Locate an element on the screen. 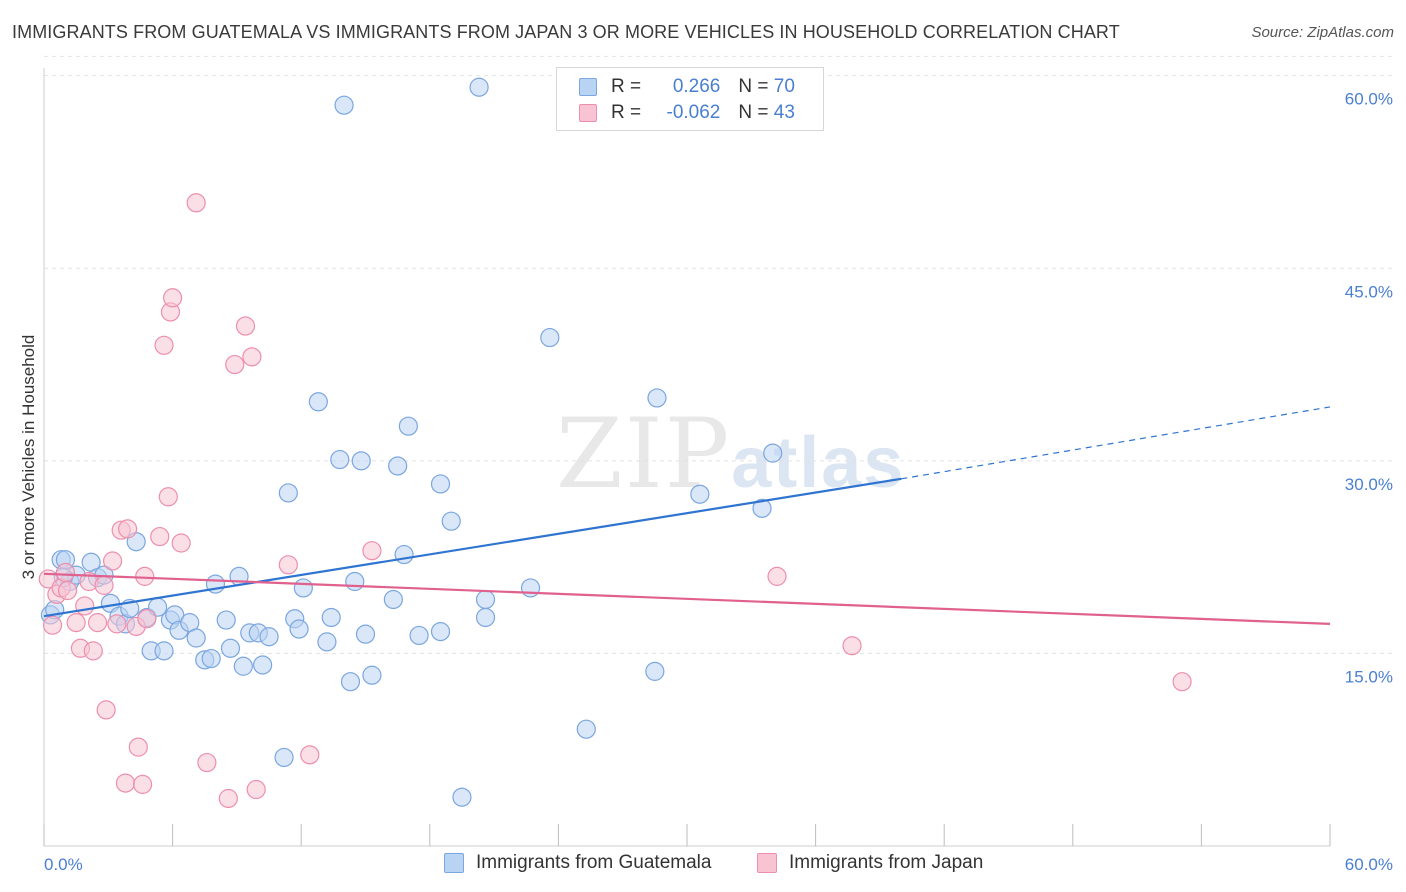  legend-label-japan: Immigrants from Japan is located at coordinates (886, 862).